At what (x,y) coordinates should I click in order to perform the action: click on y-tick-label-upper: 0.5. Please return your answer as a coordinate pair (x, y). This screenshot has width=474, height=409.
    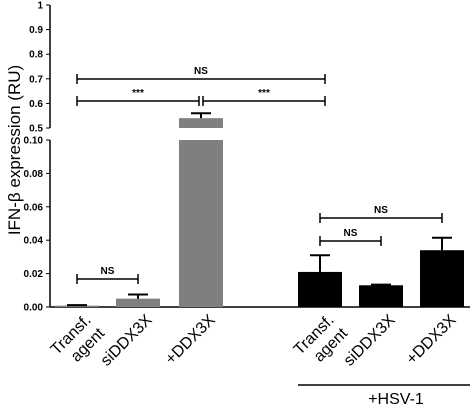
    Looking at the image, I should click on (36, 129).